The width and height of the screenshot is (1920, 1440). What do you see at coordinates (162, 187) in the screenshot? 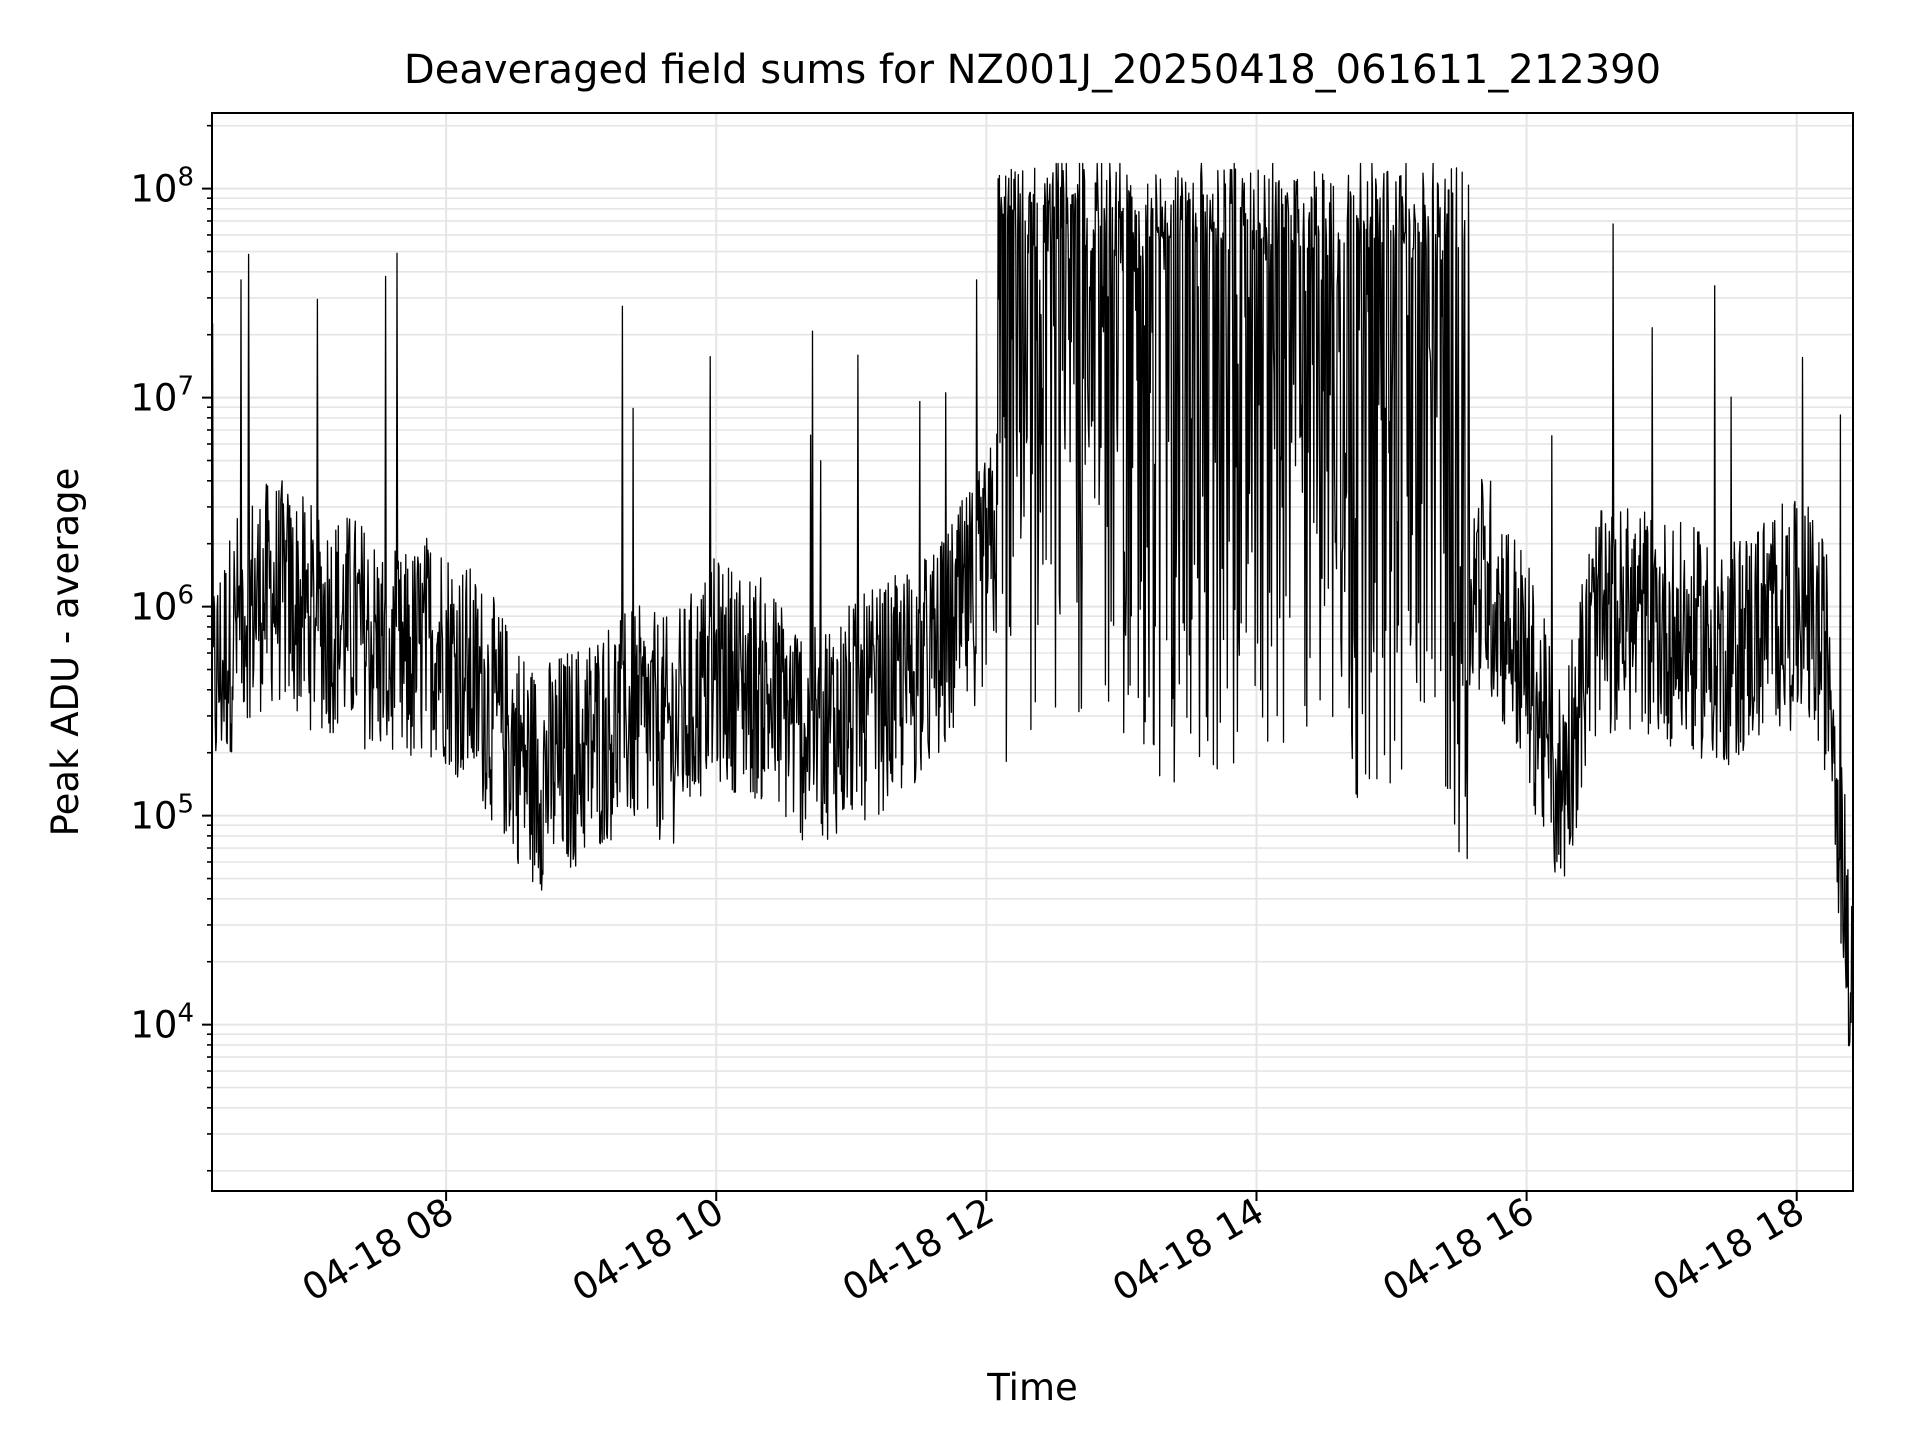
I see `y-tick-label: 108` at bounding box center [162, 187].